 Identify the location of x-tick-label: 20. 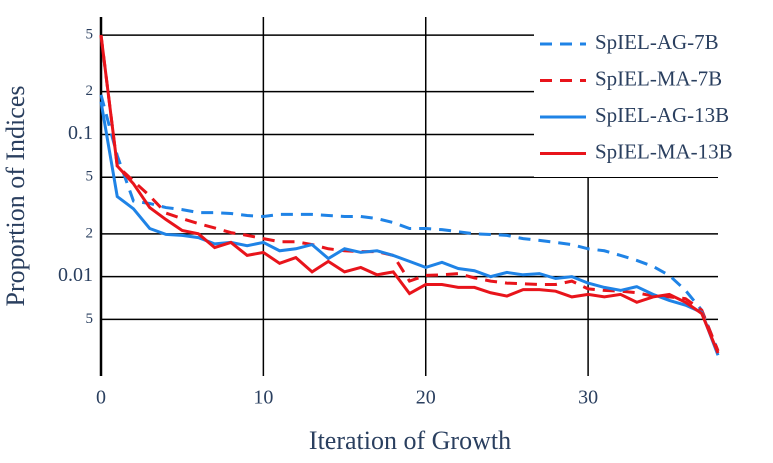
(426, 398).